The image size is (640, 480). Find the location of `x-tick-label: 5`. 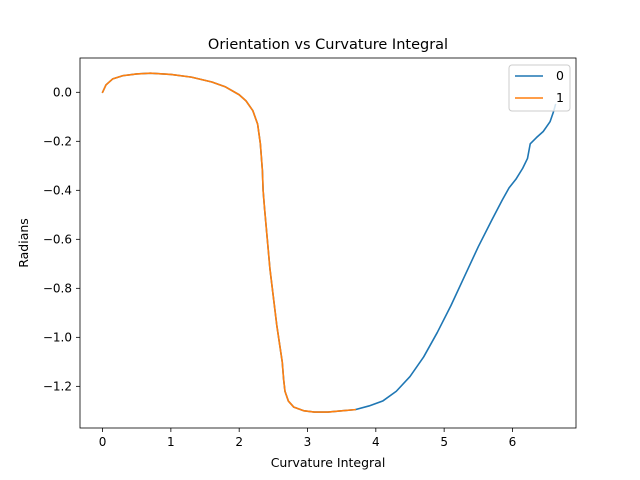

x-tick-label: 5 is located at coordinates (444, 442).